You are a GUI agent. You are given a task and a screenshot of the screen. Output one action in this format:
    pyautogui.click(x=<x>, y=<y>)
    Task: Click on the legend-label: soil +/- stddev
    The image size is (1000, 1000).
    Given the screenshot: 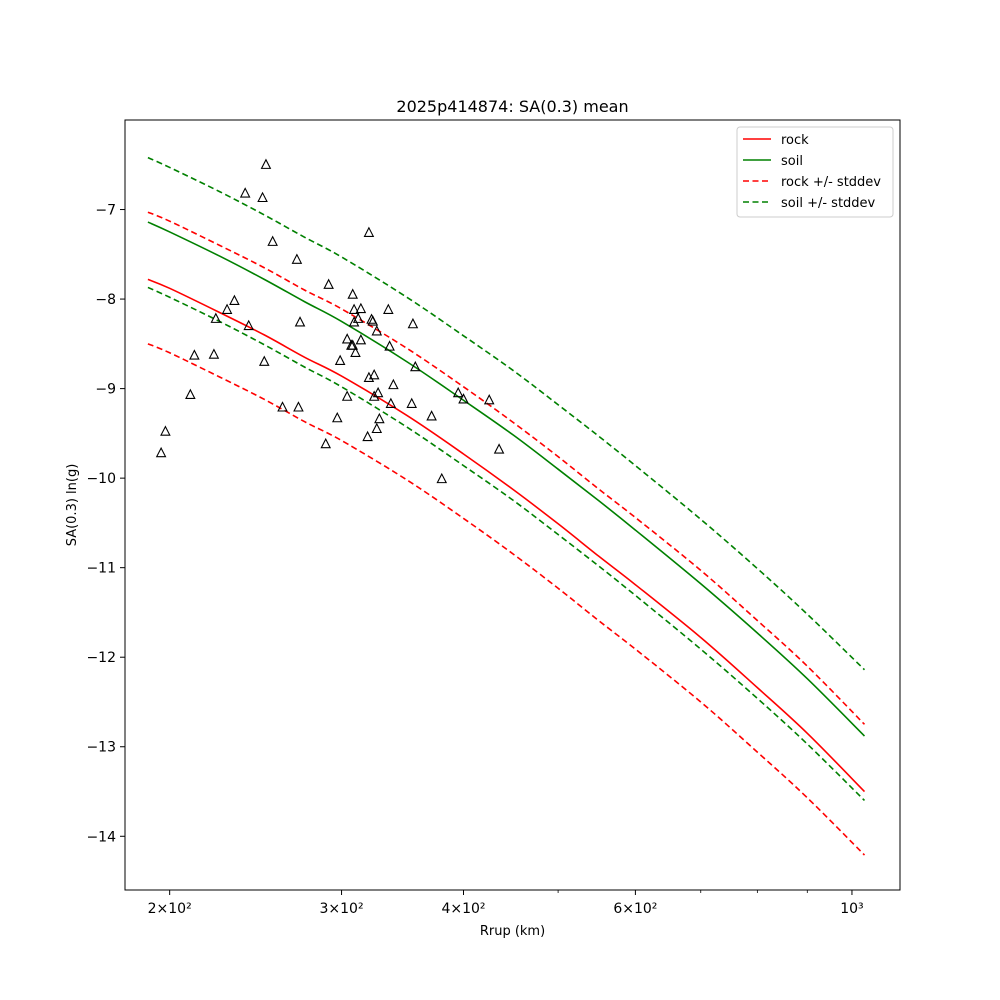 What is the action you would take?
    pyautogui.click(x=828, y=203)
    